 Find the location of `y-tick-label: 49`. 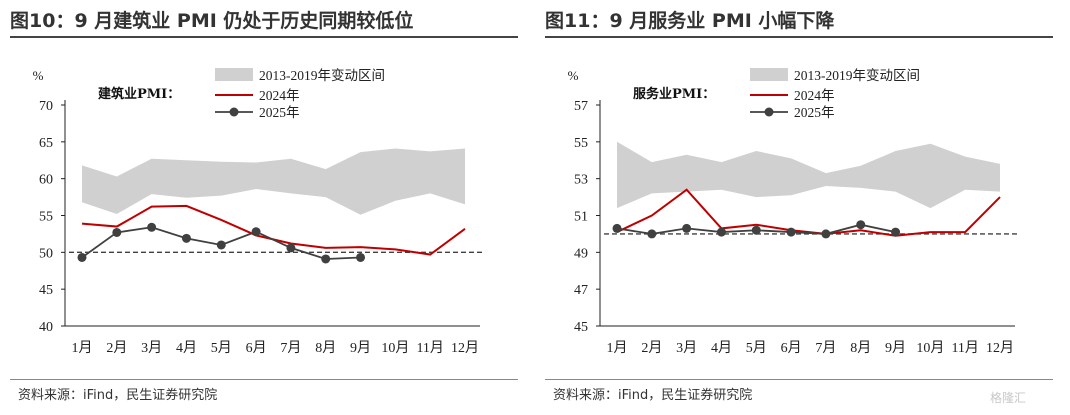

y-tick-label: 49 is located at coordinates (581, 253).